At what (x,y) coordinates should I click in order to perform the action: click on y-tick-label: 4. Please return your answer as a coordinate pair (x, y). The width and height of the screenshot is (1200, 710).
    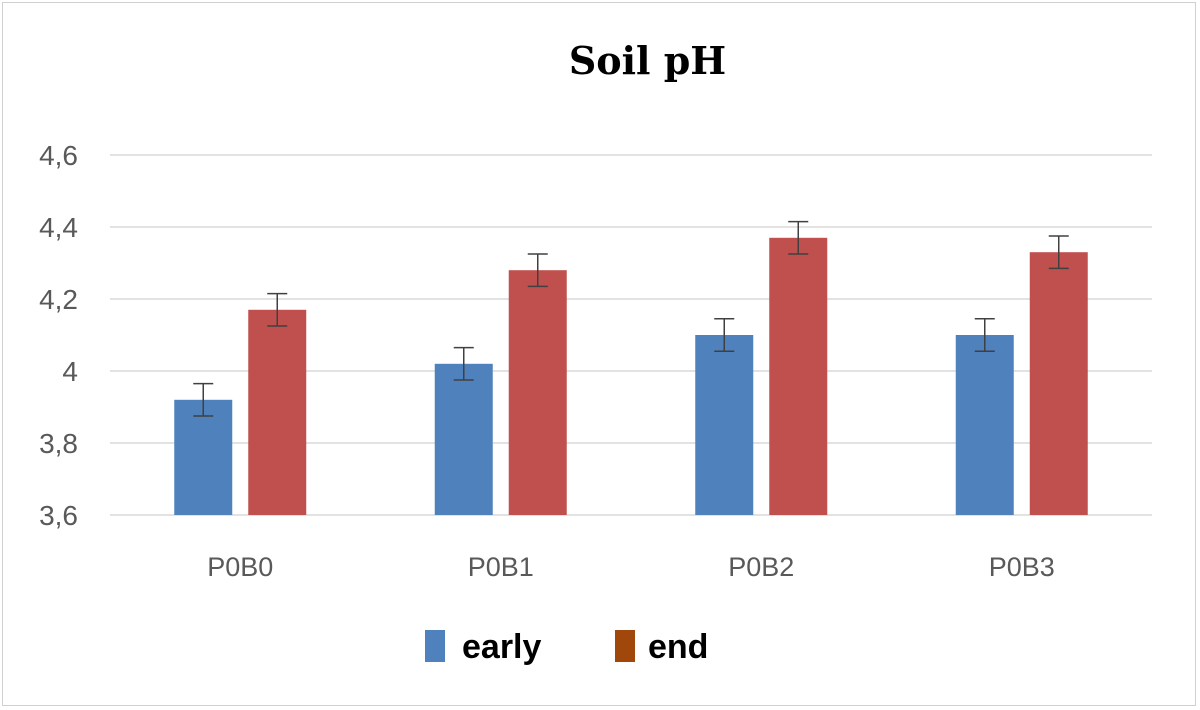
    Looking at the image, I should click on (70, 371).